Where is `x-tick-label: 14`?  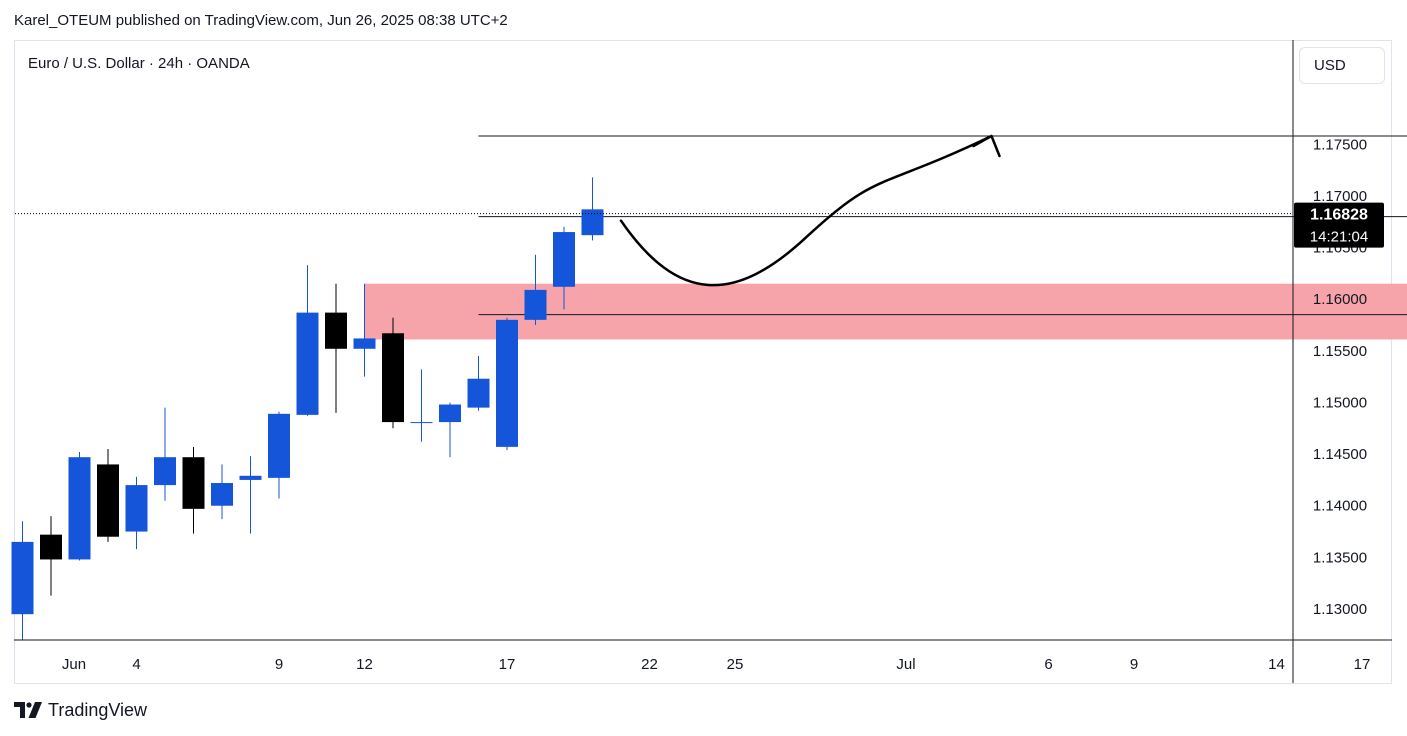 x-tick-label: 14 is located at coordinates (1276, 664).